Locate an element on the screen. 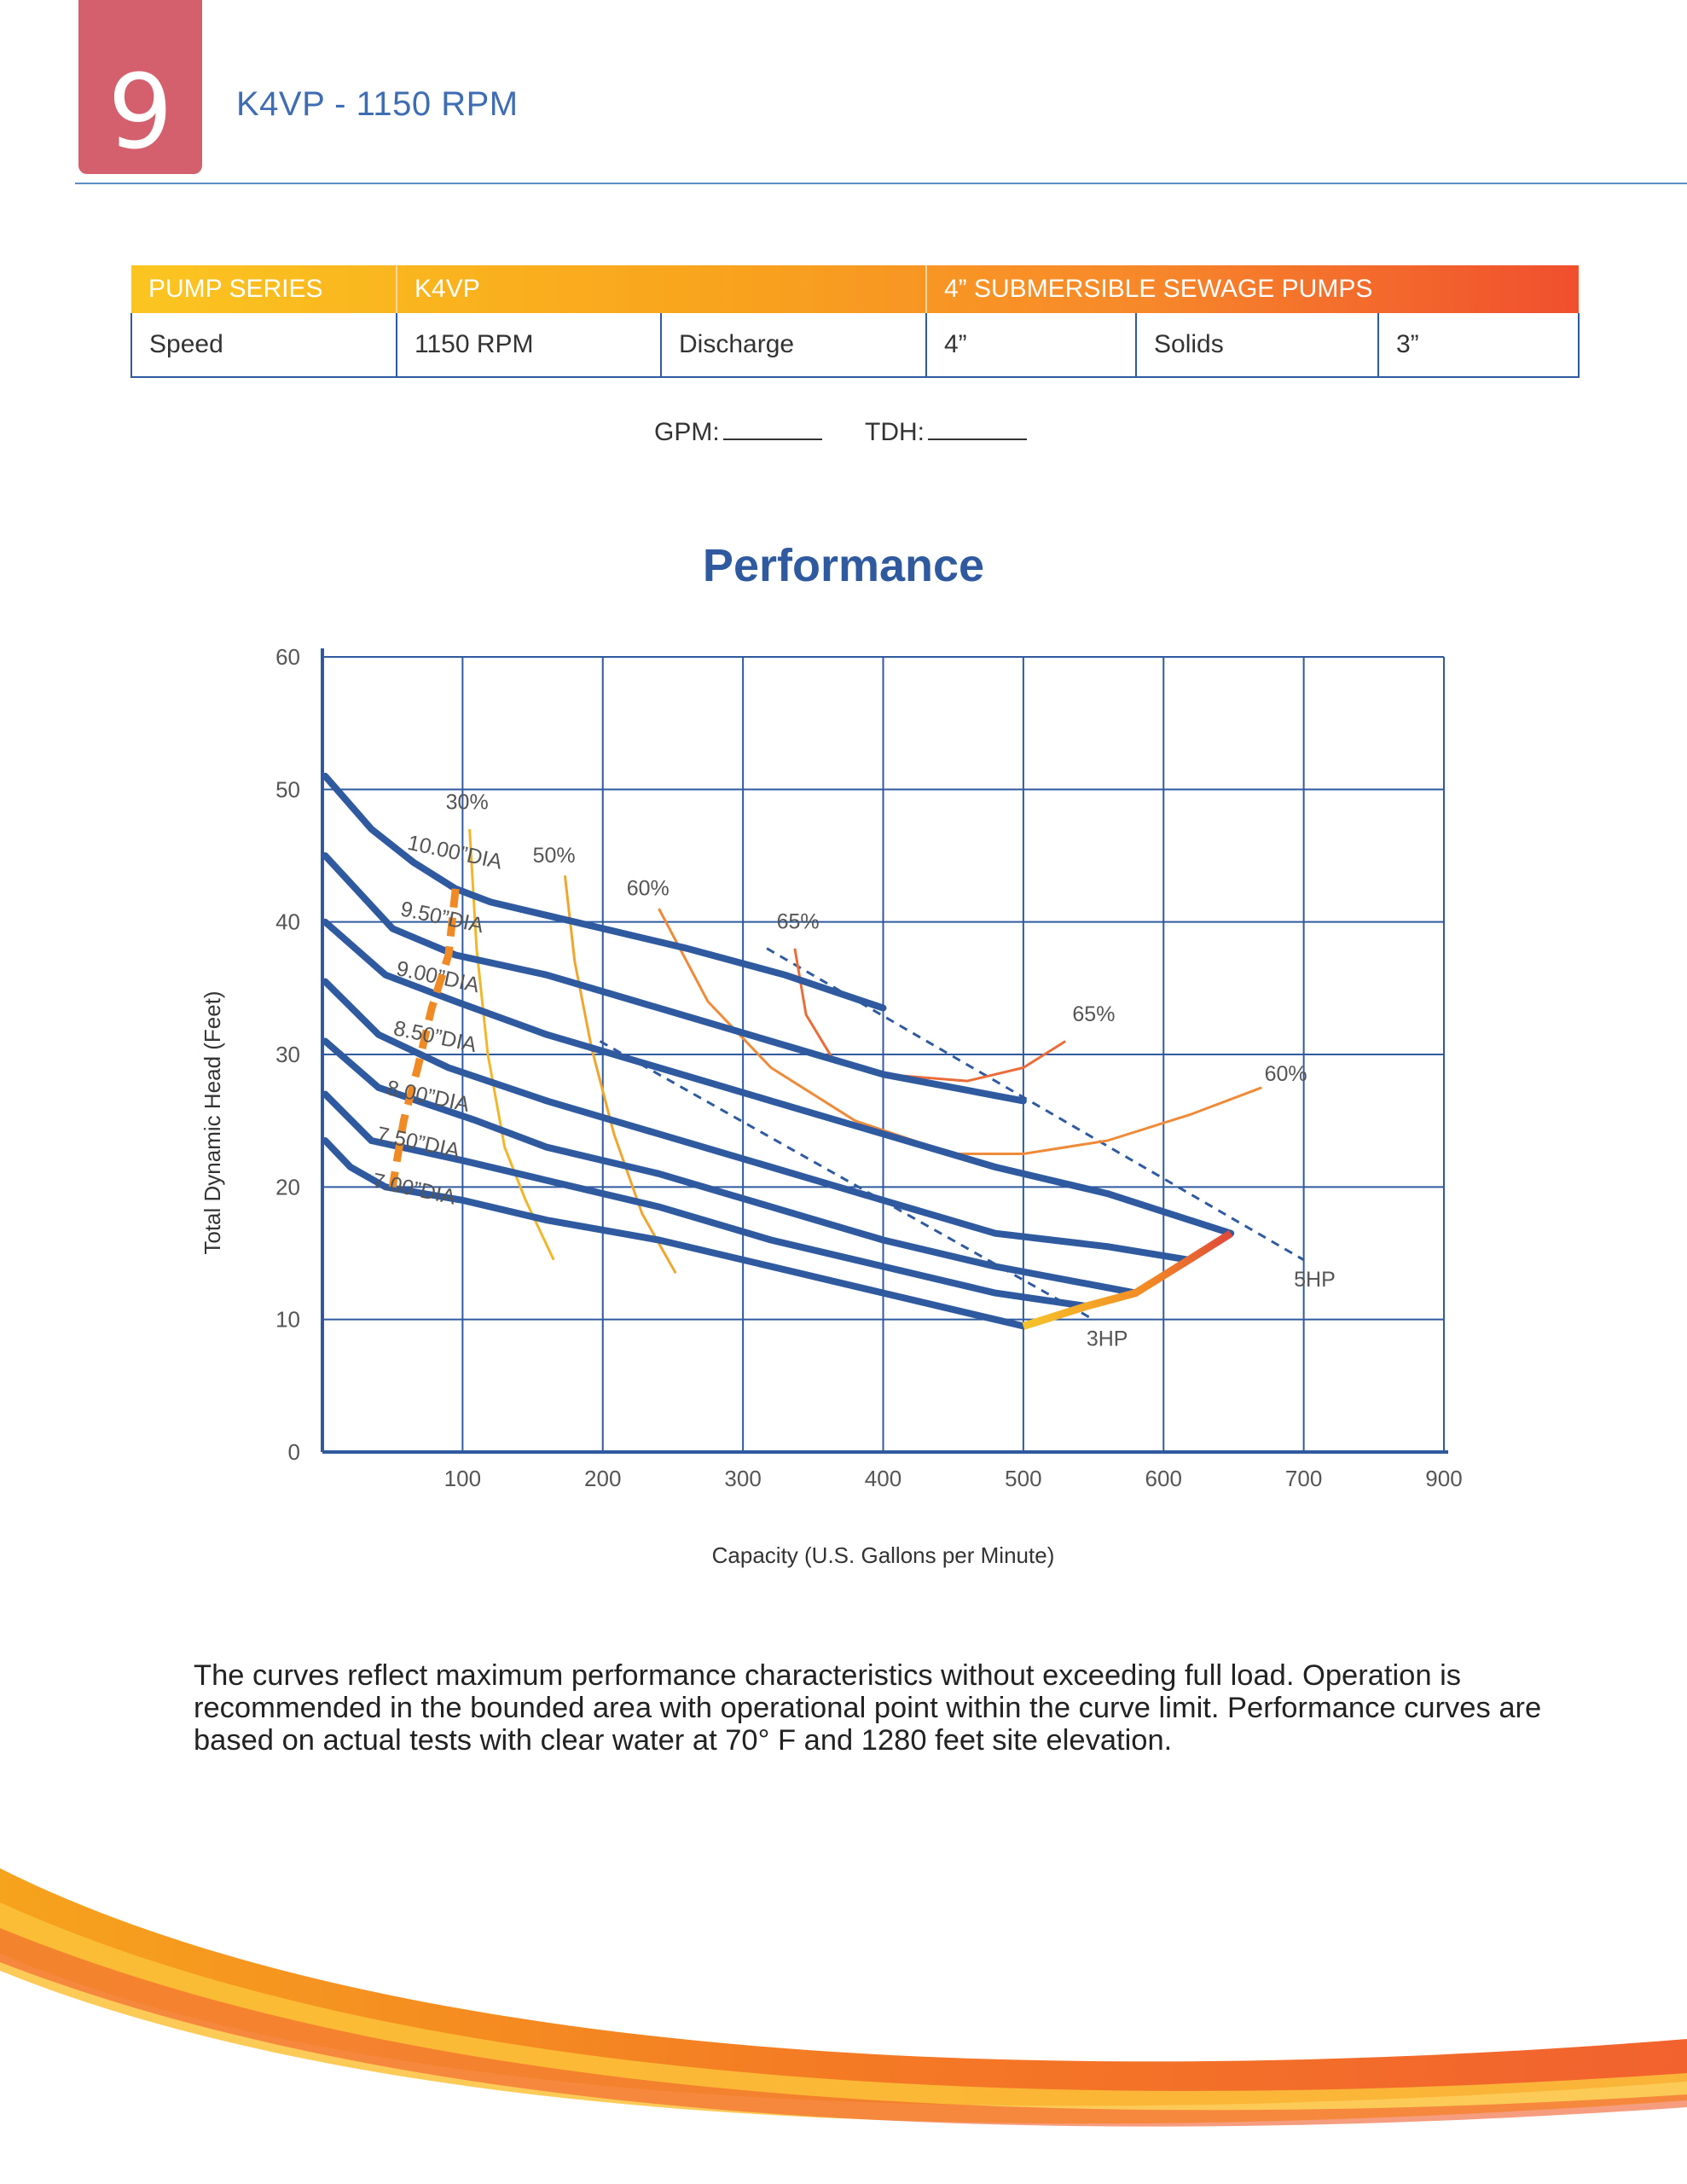 This screenshot has width=1687, height=2184. discharge-value: 4” is located at coordinates (1031, 345).